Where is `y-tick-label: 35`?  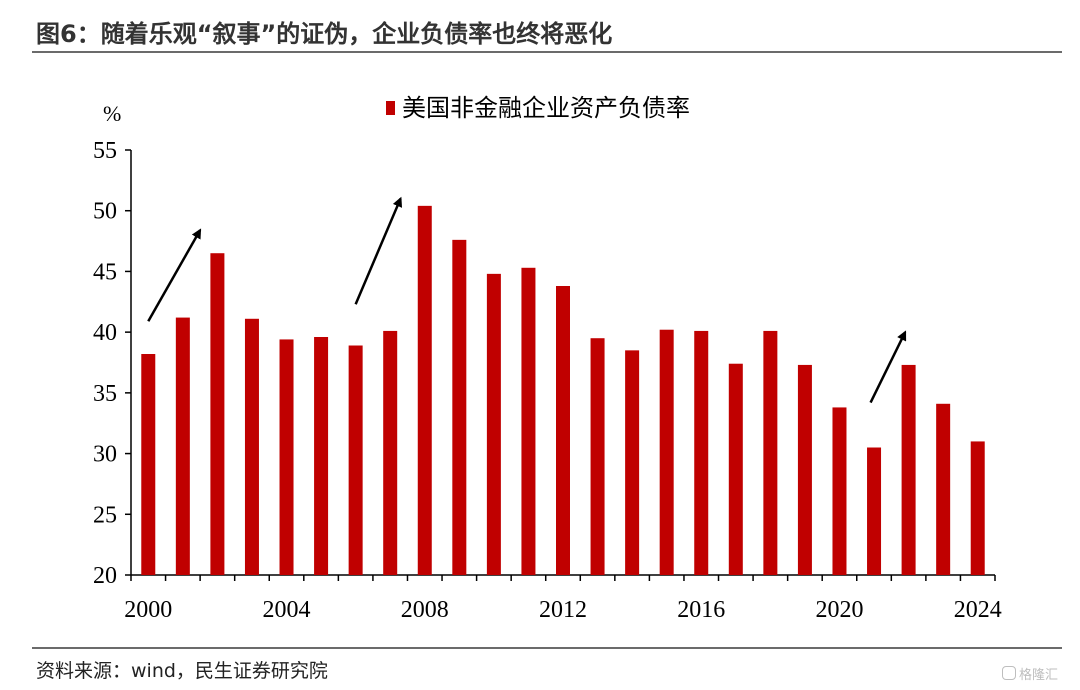 y-tick-label: 35 is located at coordinates (105, 394).